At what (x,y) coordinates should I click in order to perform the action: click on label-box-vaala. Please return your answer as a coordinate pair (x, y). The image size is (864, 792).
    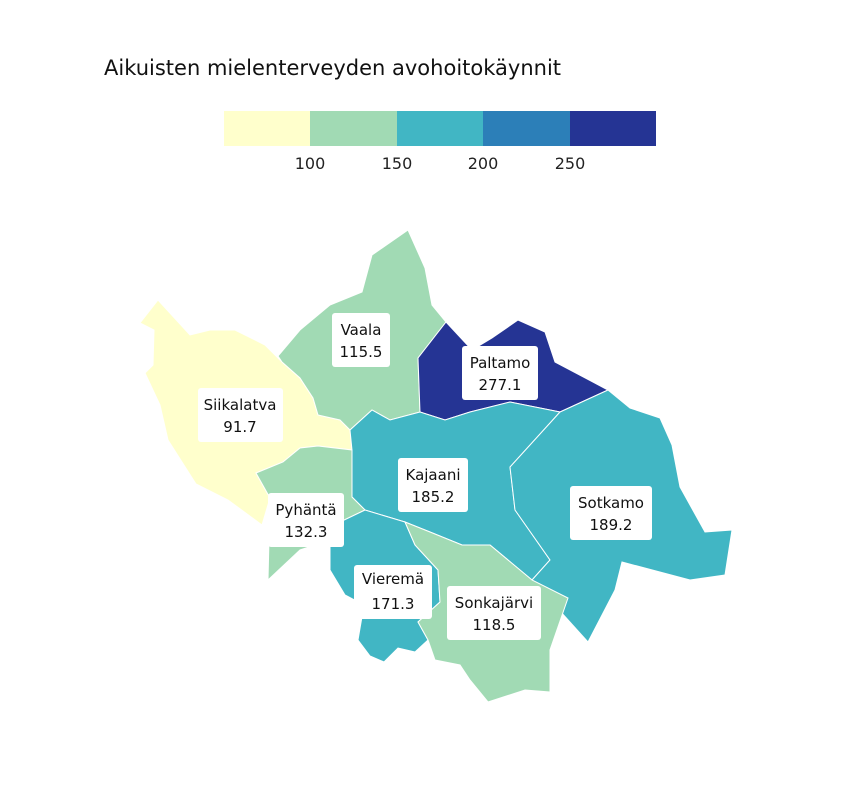
    Looking at the image, I should click on (361, 340).